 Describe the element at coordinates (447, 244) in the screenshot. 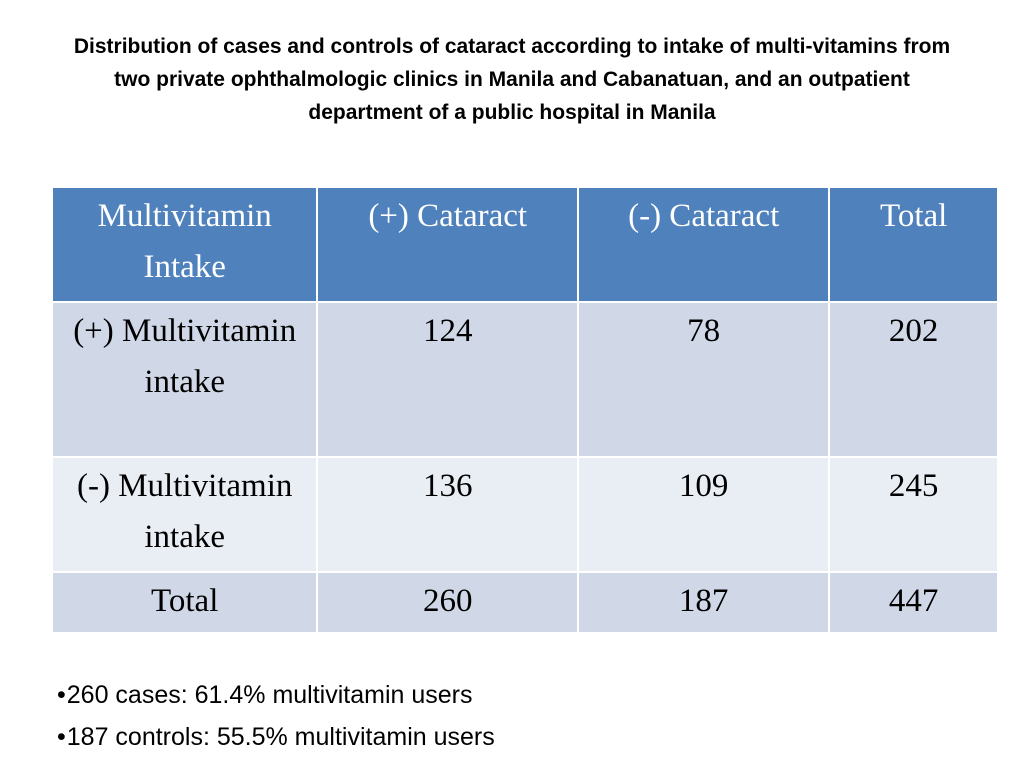

I see `header-positive-cataract: (+) Cataract` at that location.